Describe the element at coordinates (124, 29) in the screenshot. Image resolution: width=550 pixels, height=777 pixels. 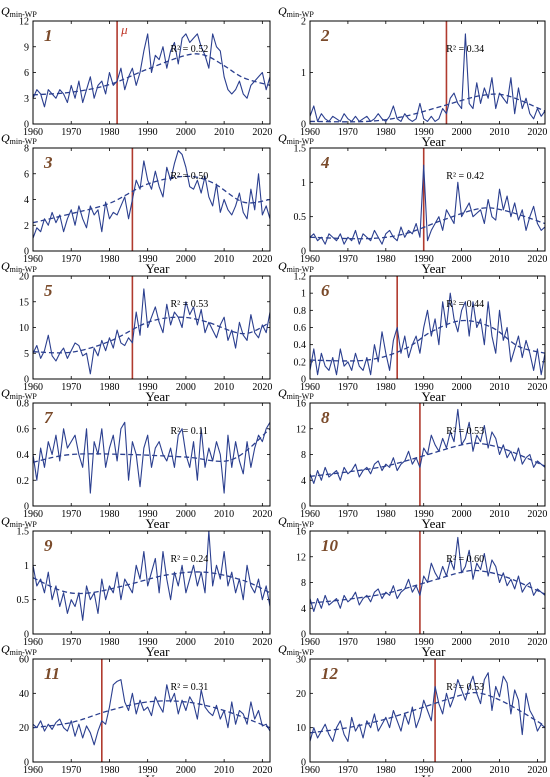
I see `mu-label: μ` at that location.